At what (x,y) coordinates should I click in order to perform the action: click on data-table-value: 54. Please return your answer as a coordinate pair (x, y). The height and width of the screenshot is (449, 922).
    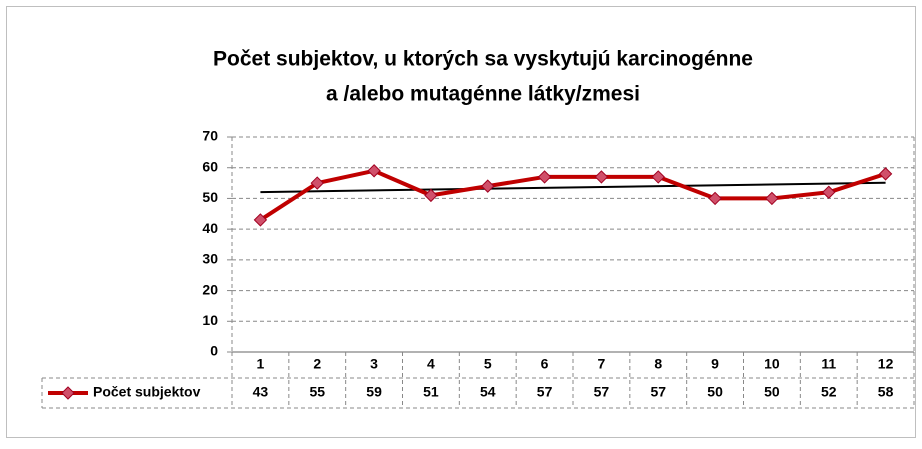
    Looking at the image, I should click on (488, 392).